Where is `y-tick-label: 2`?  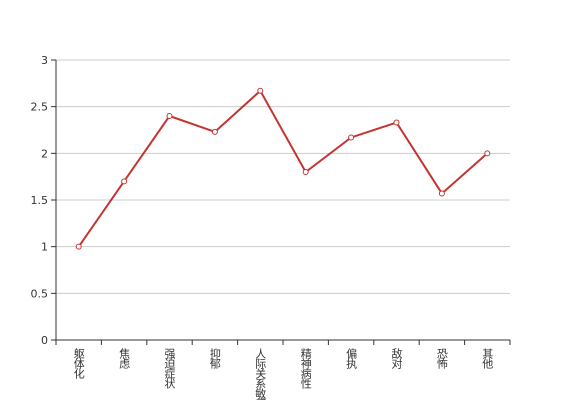
y-tick-label: 2 is located at coordinates (44, 153).